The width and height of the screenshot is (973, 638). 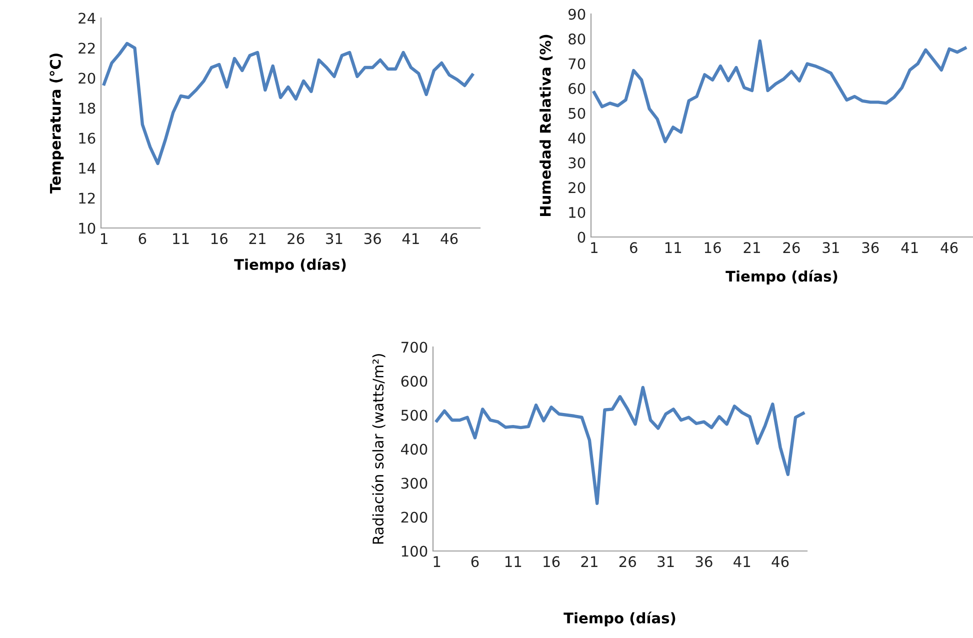 What do you see at coordinates (87, 18) in the screenshot?
I see `y-tick-label: 24` at bounding box center [87, 18].